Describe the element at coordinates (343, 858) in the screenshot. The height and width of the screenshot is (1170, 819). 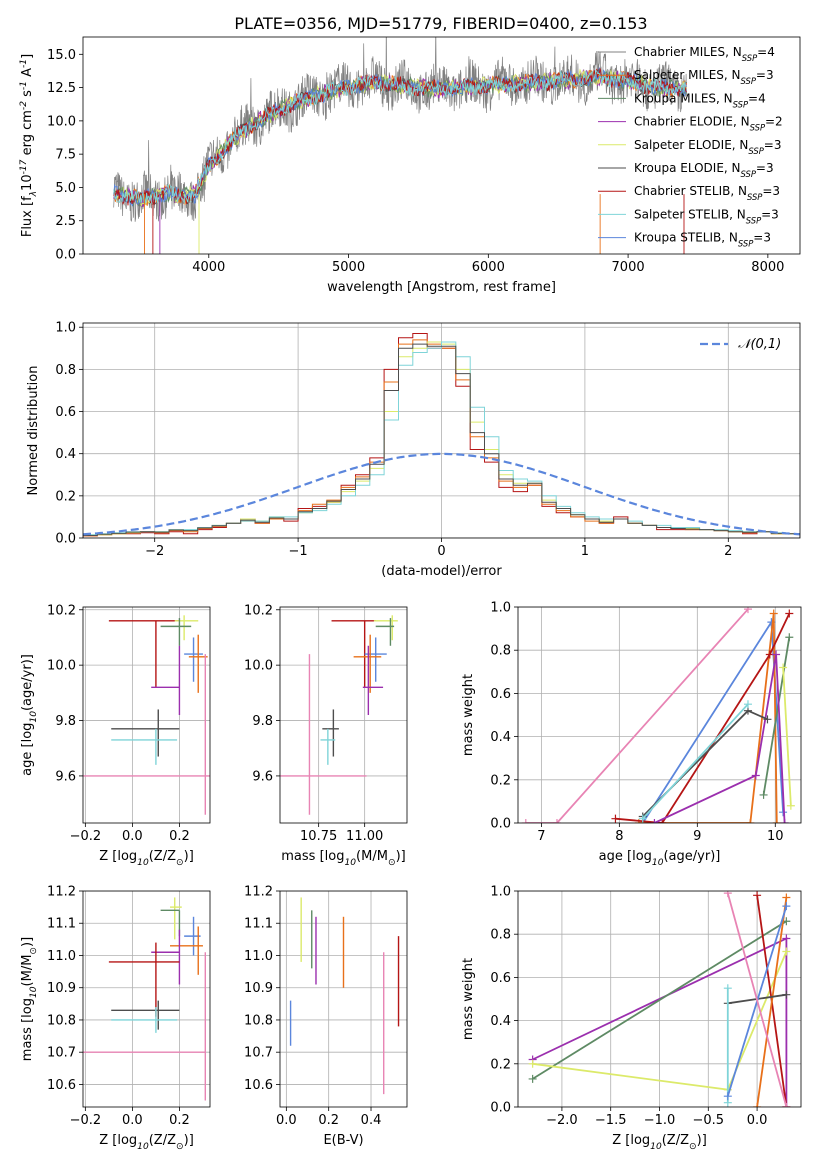
I see `age-vs-mass-xlabel: mass [log10(M/M⊙)]` at that location.